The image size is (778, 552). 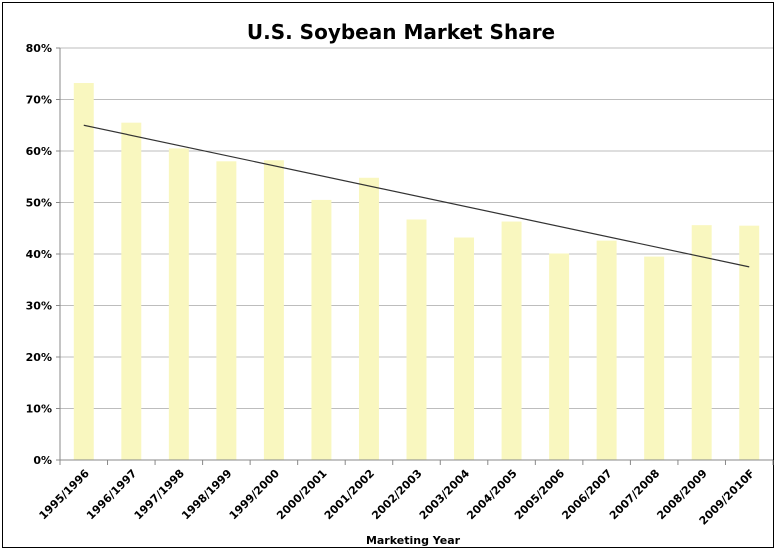 I want to click on y-tick-label: 60%, so click(x=39, y=151).